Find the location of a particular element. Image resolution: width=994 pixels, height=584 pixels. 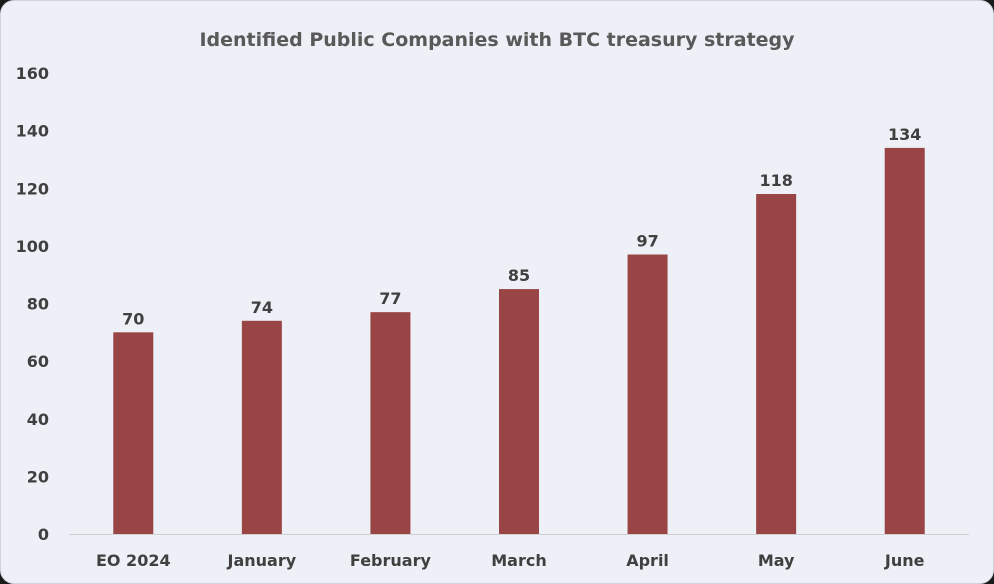

y-tick-label: 120 is located at coordinates (32, 188).